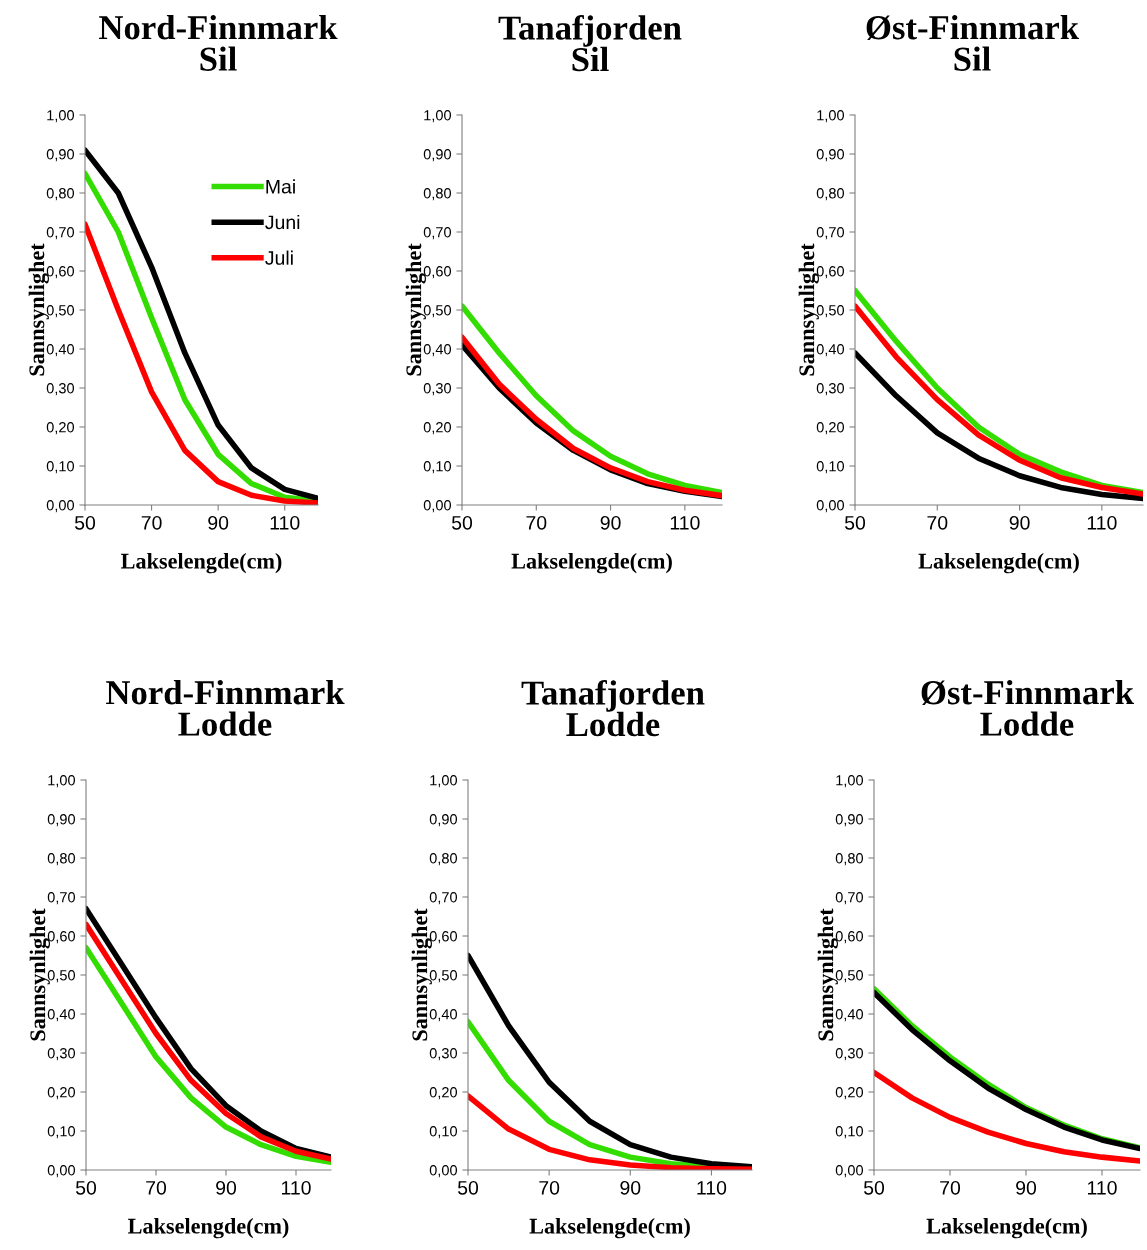 The width and height of the screenshot is (1147, 1250). I want to click on chart-title: Nord-Finnmark Lodde, so click(225, 708).